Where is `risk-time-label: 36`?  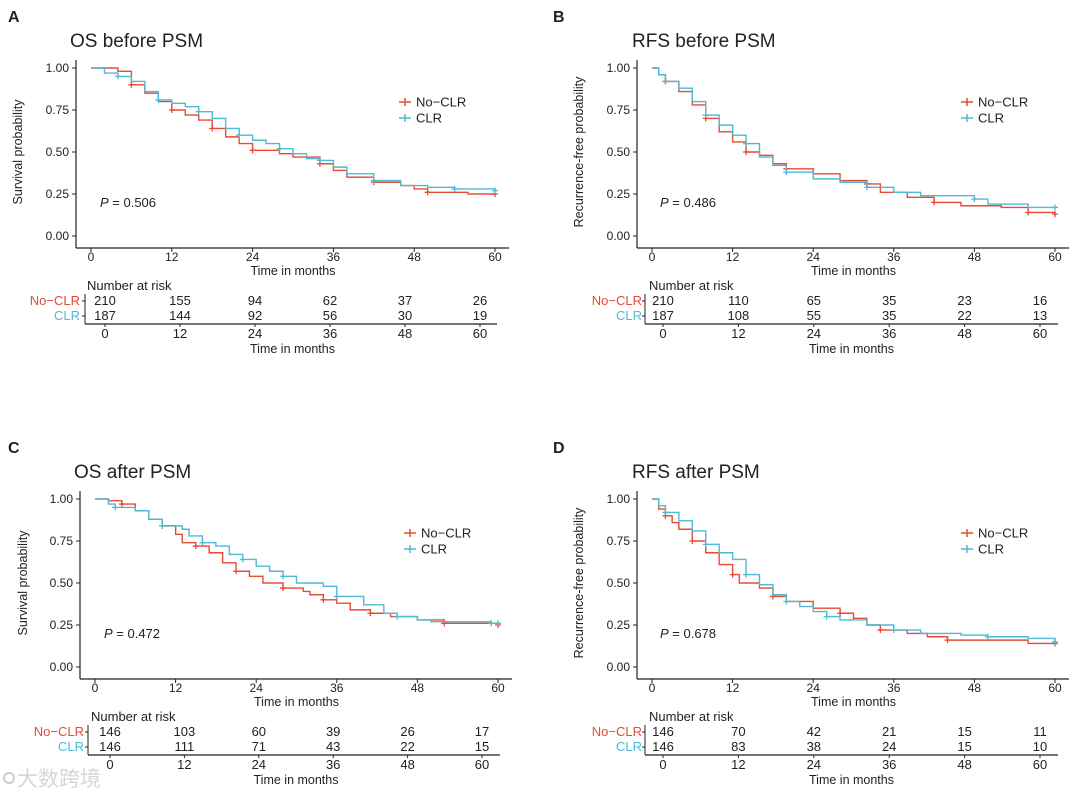
risk-time-label: 36 is located at coordinates (330, 333).